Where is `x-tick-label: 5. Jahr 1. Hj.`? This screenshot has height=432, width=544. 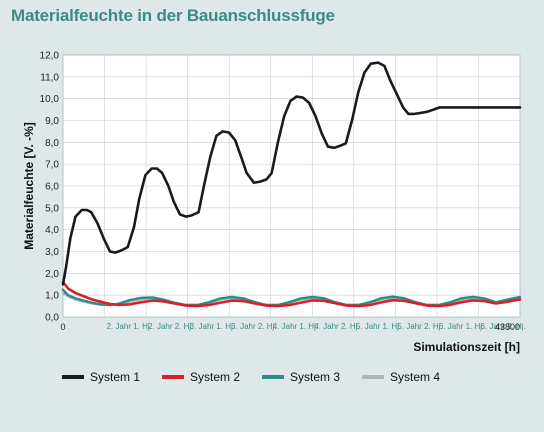
x-tick-label: 5. Jahr 1. Hj. is located at coordinates (378, 326).